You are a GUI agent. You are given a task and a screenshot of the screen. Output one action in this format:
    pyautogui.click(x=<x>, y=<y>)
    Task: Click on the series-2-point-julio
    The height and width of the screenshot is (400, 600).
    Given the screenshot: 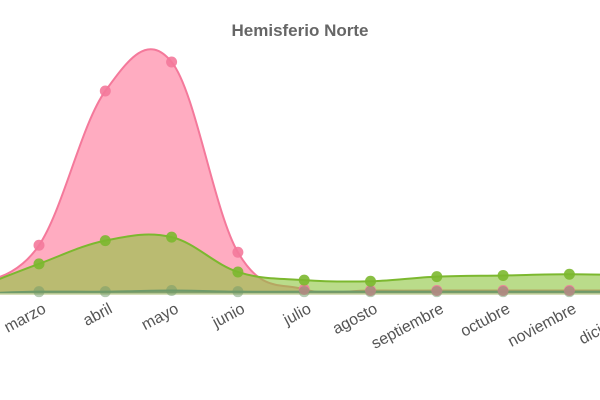 What is the action you would take?
    pyautogui.click(x=304, y=280)
    